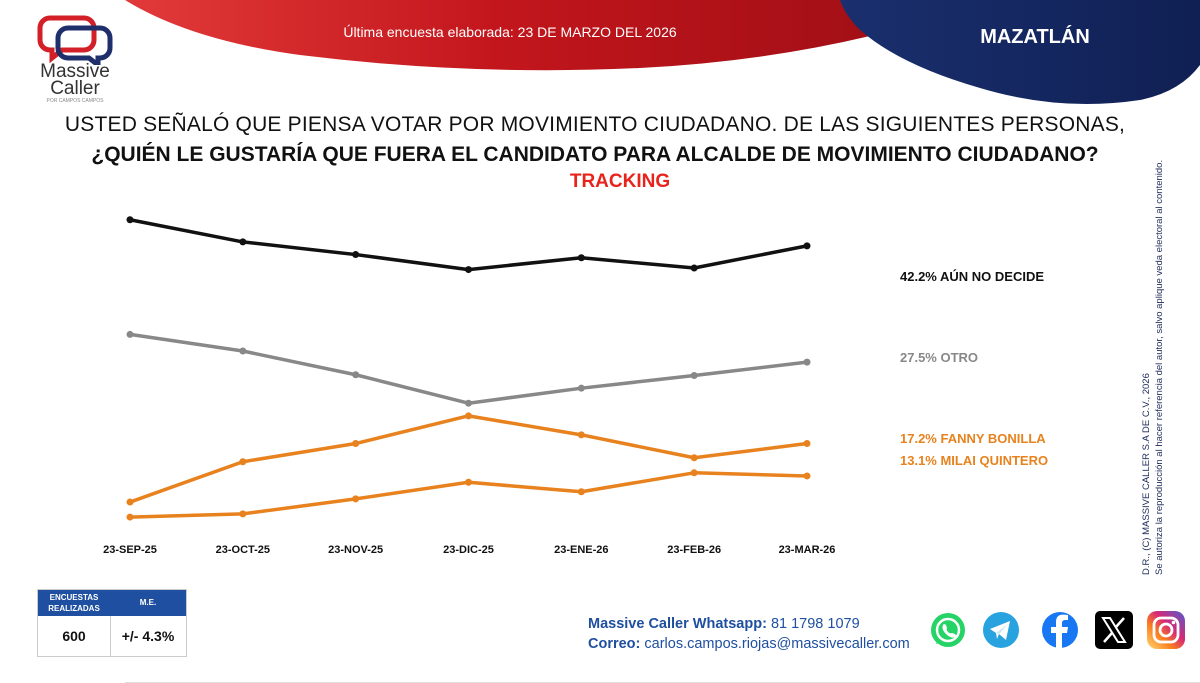 This screenshot has height=683, width=1200. What do you see at coordinates (110, 636) in the screenshot?
I see `stats-divider` at bounding box center [110, 636].